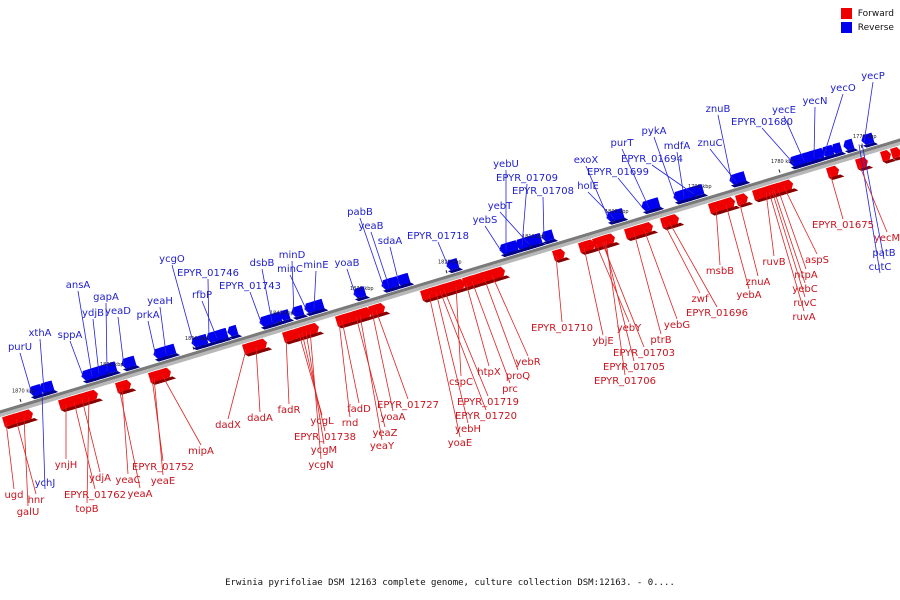 This screenshot has width=900, height=600. Describe the element at coordinates (720, 271) in the screenshot. I see `svg-text: msbB` at that location.